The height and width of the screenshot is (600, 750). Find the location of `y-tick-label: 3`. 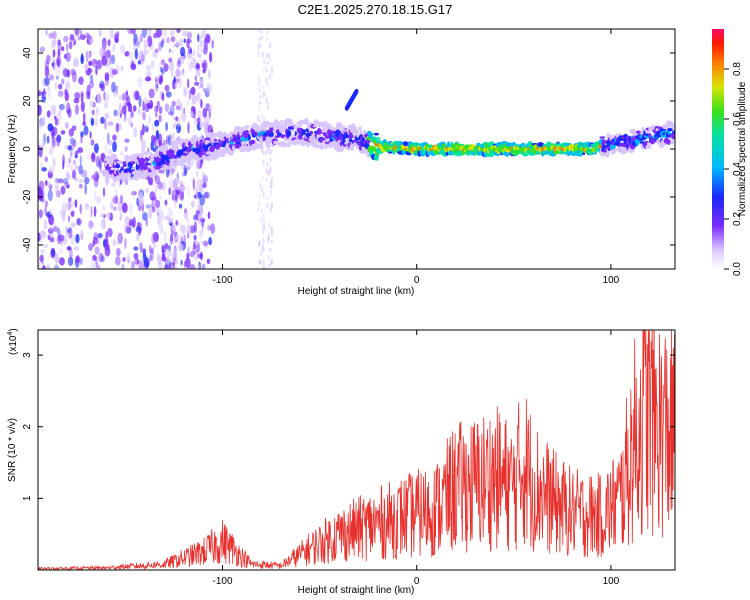

y-tick-label: 3 is located at coordinates (27, 355).